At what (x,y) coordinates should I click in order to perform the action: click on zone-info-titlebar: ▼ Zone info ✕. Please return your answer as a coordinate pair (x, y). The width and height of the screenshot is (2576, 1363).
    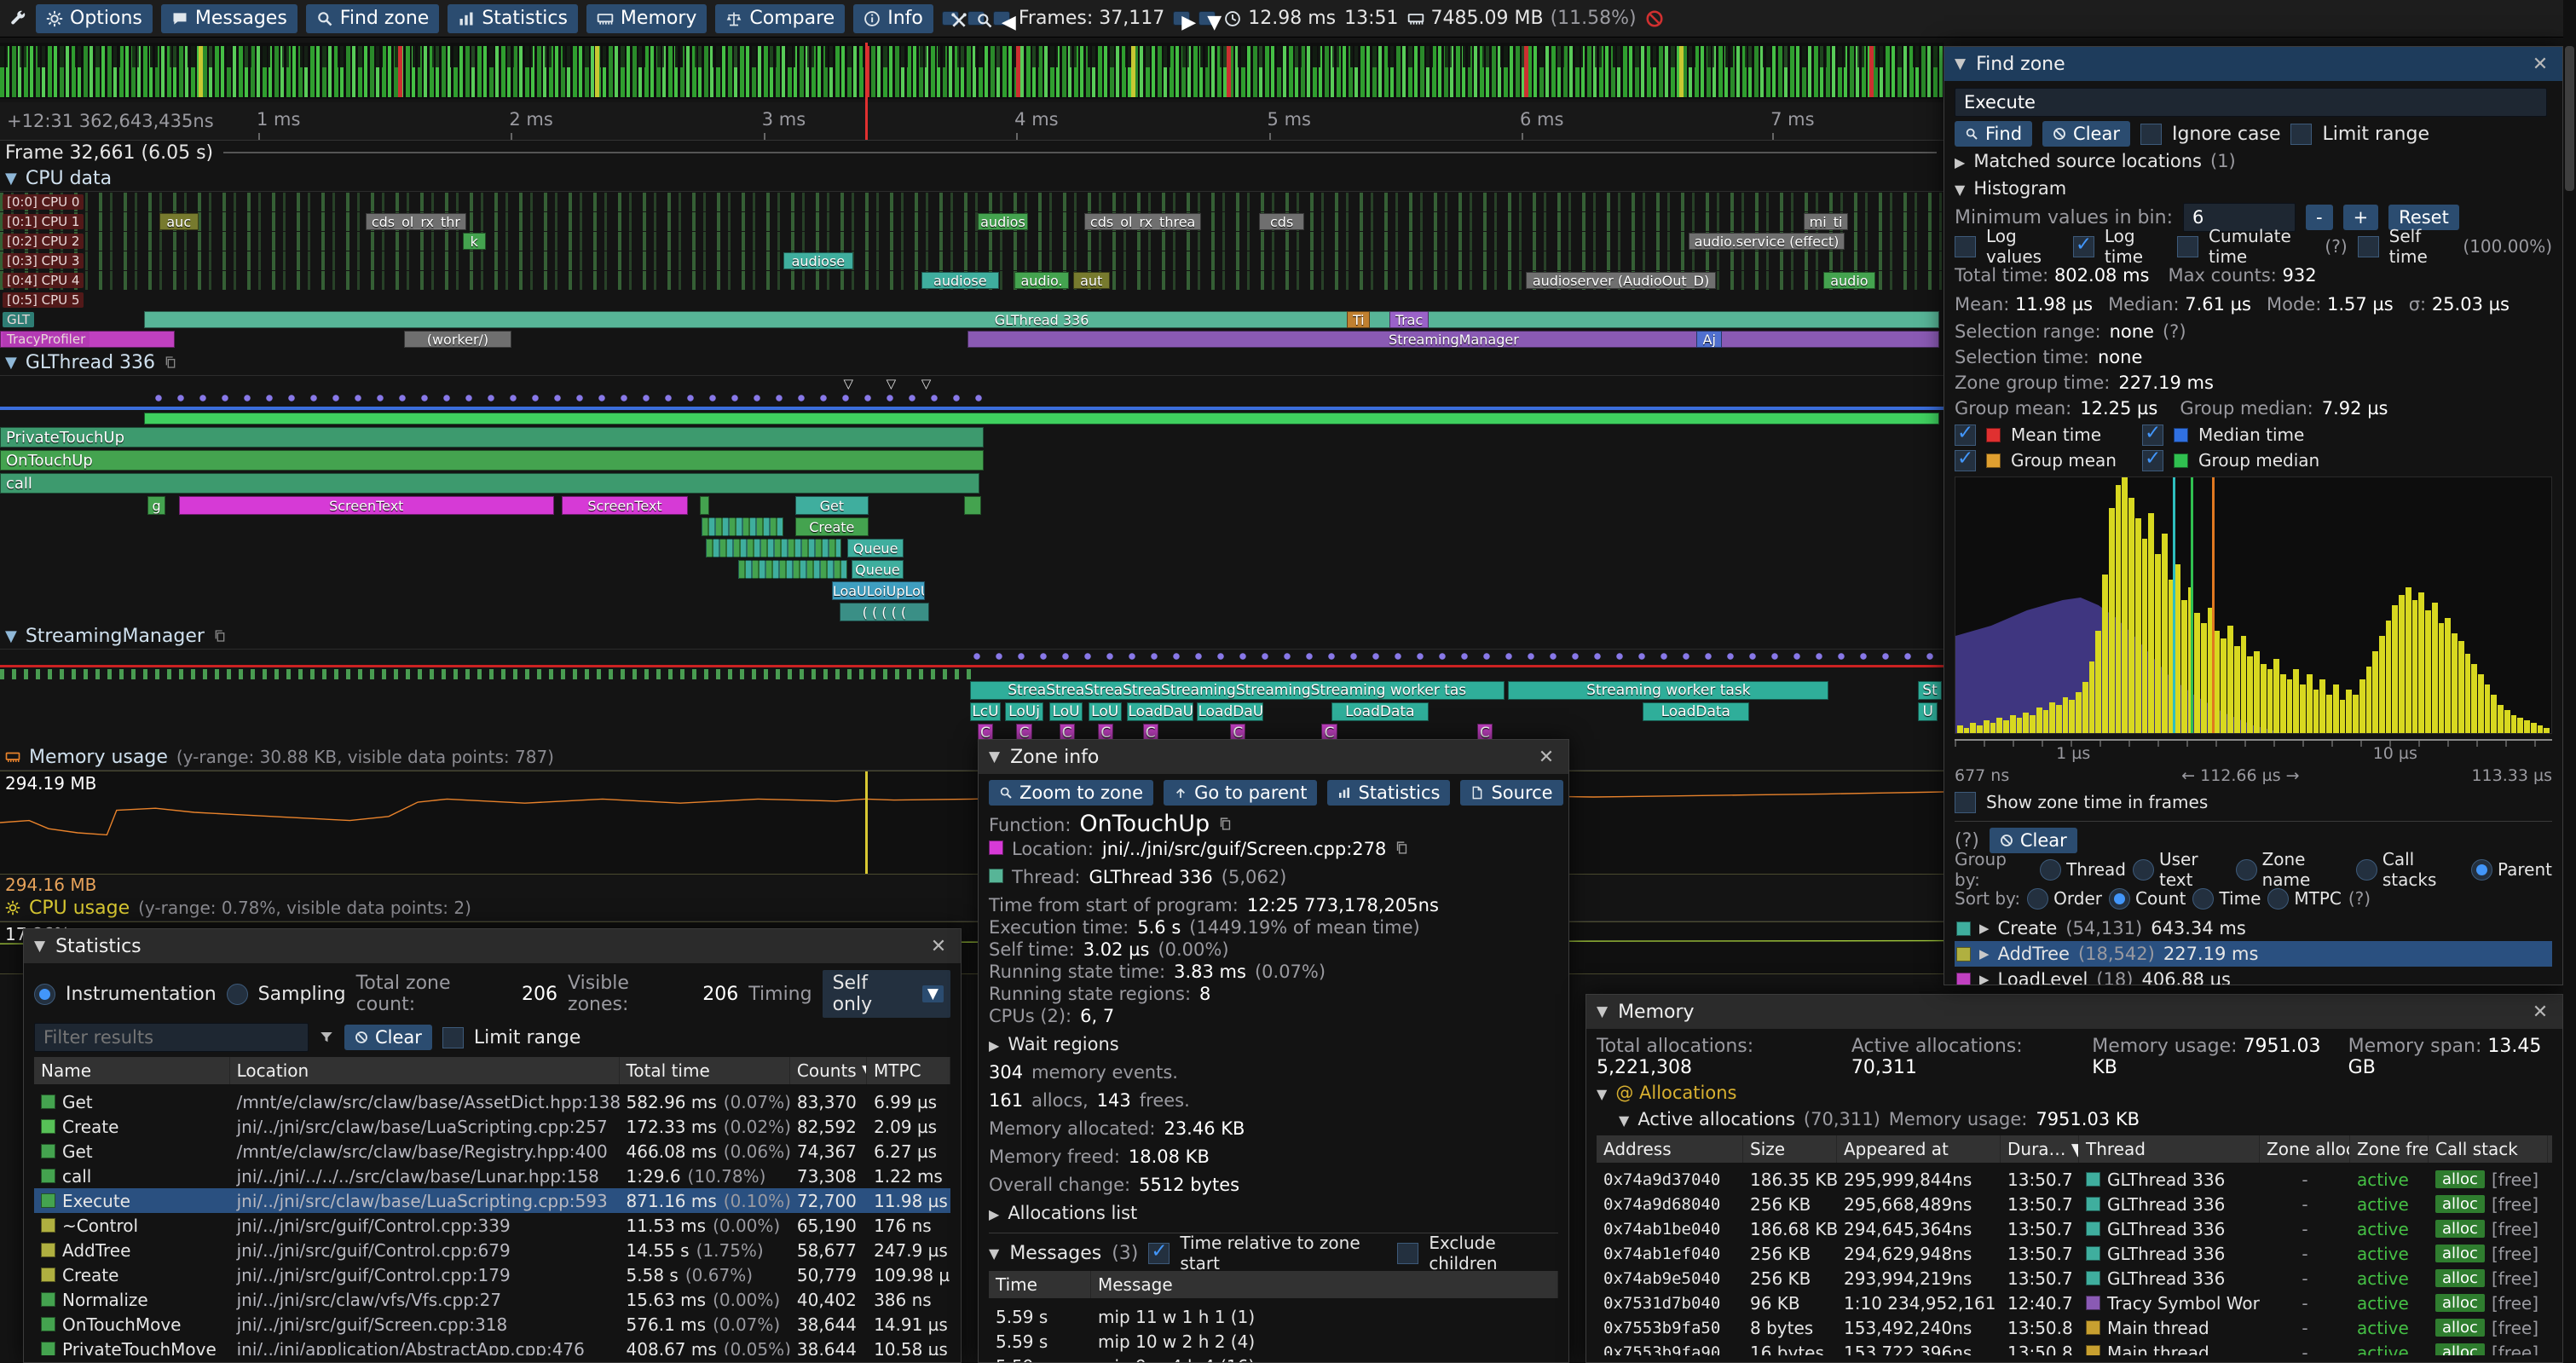
    Looking at the image, I should click on (1273, 757).